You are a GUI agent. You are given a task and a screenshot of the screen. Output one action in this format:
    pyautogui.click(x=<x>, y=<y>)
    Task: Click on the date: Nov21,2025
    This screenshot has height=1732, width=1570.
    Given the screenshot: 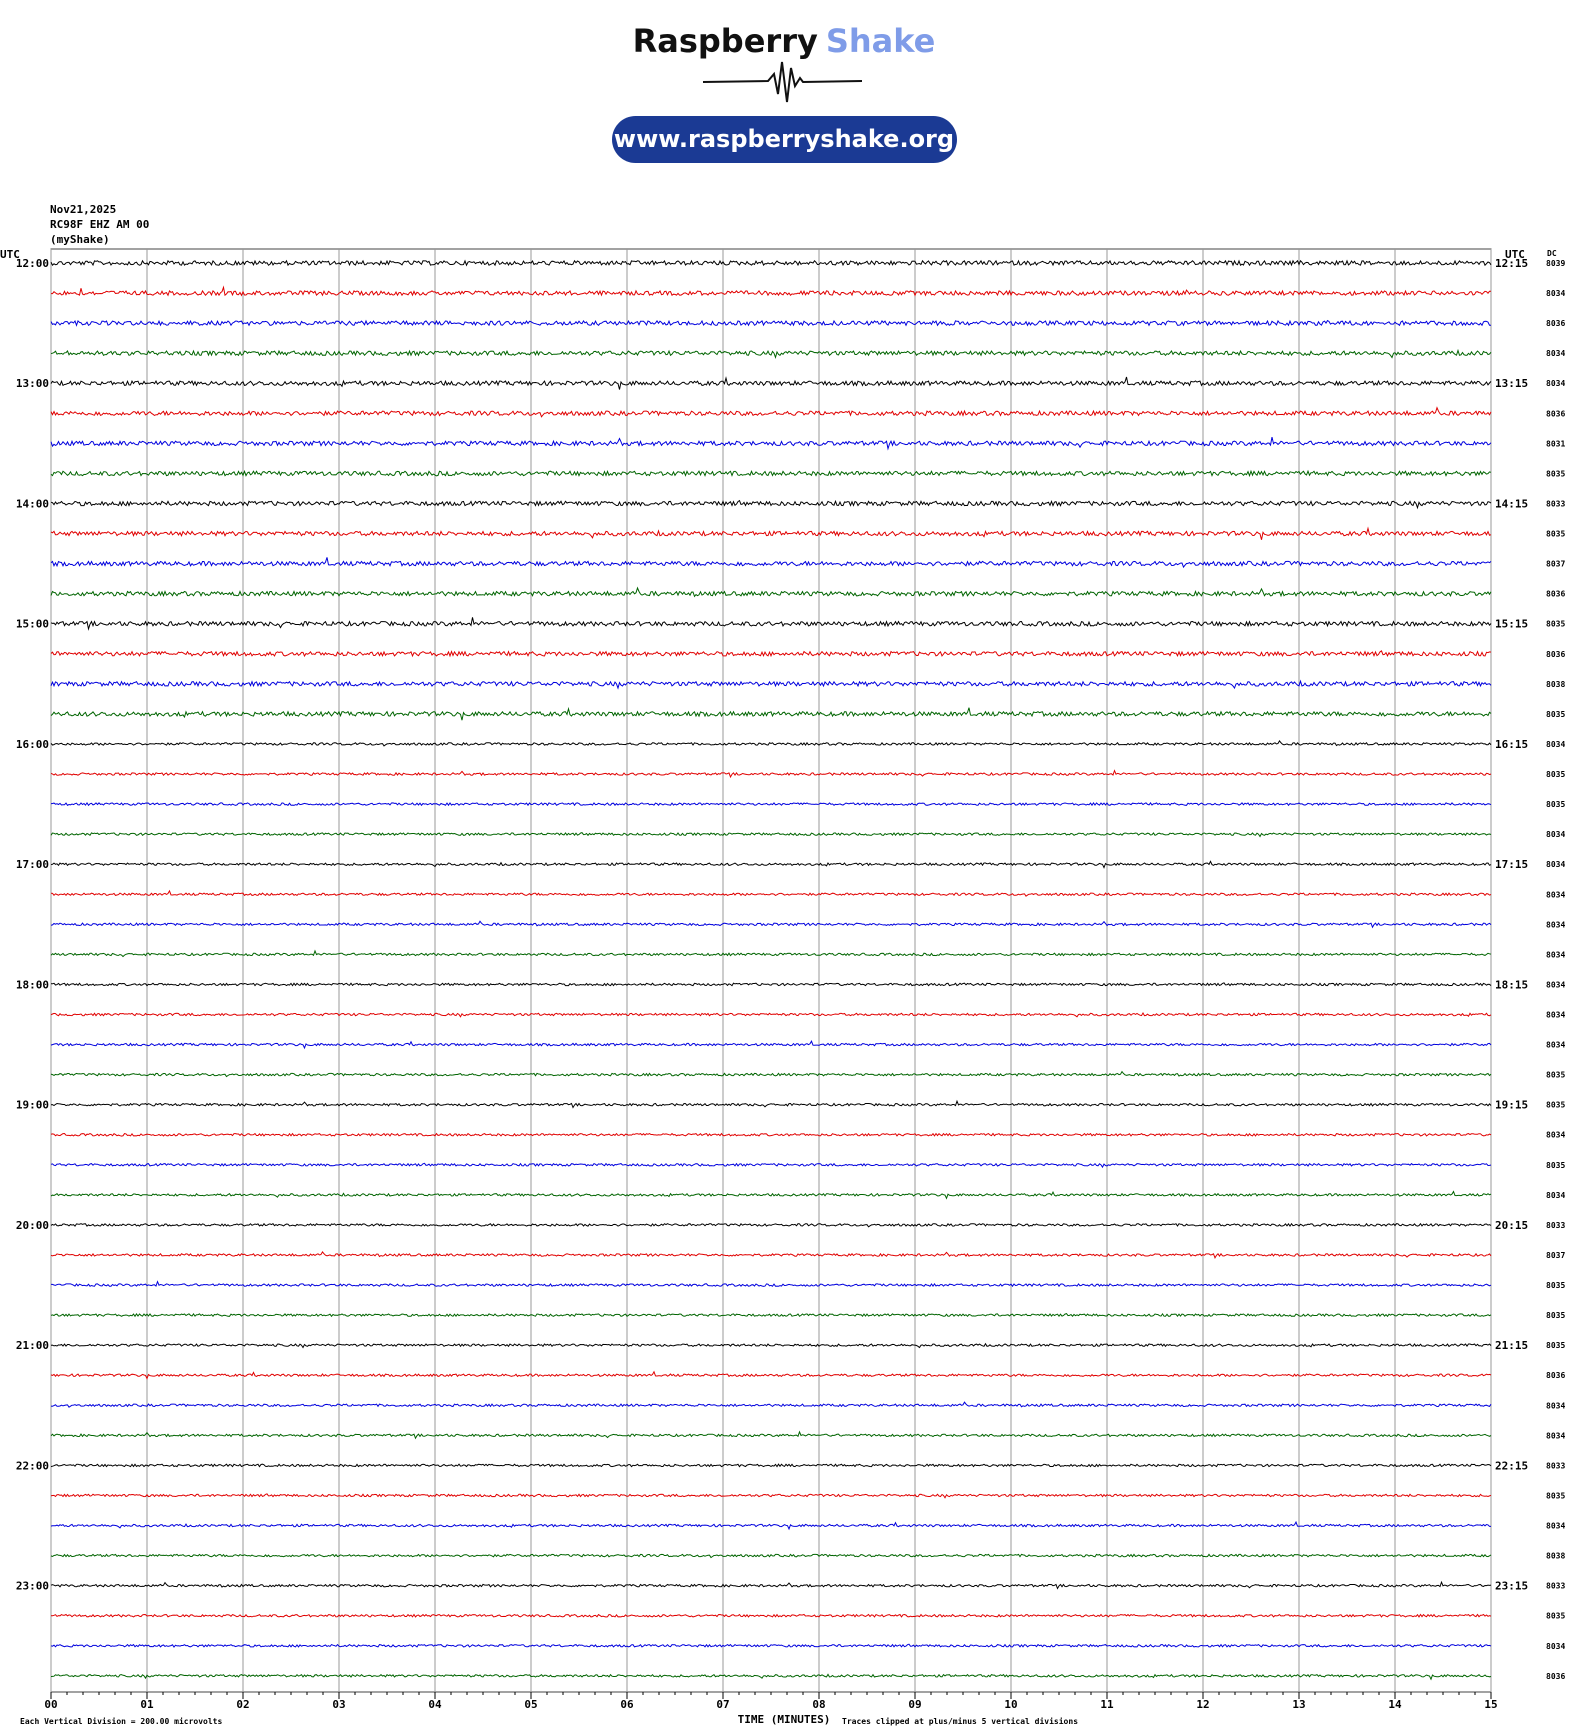 What is the action you would take?
    pyautogui.click(x=83, y=209)
    